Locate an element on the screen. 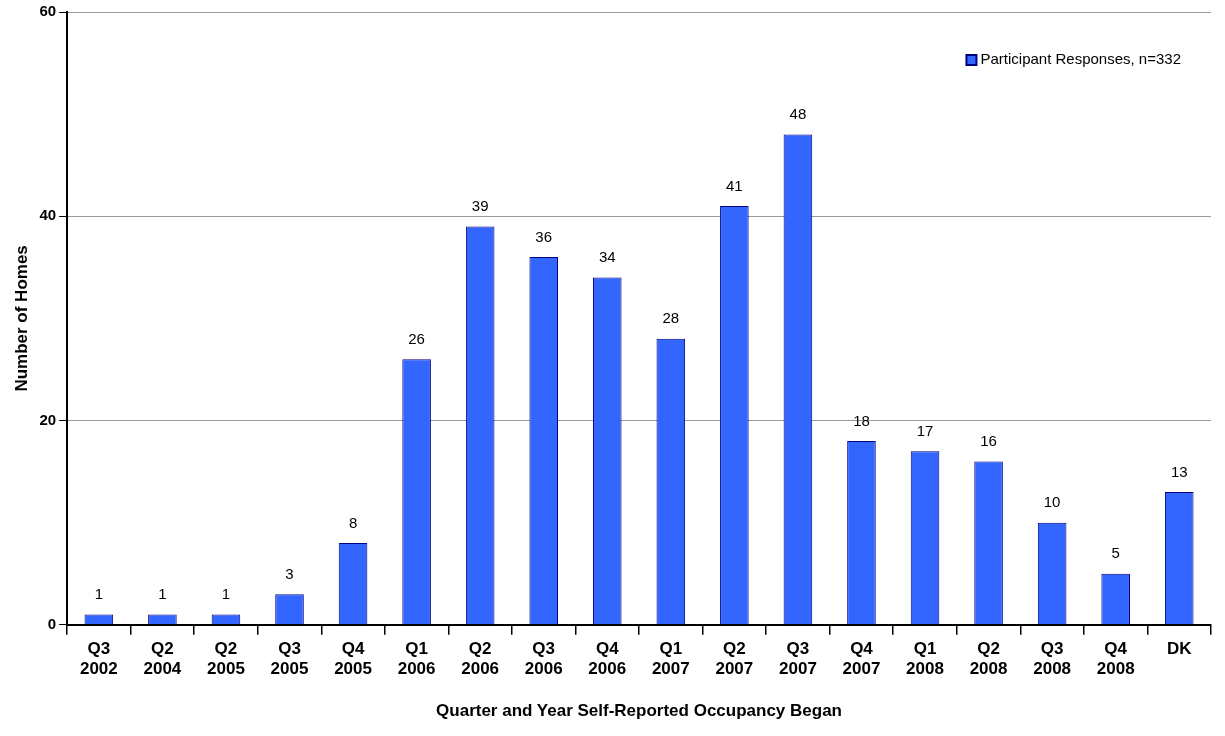 Image resolution: width=1225 pixels, height=736 pixels. x-tick-label: Q2 2004 is located at coordinates (162, 658).